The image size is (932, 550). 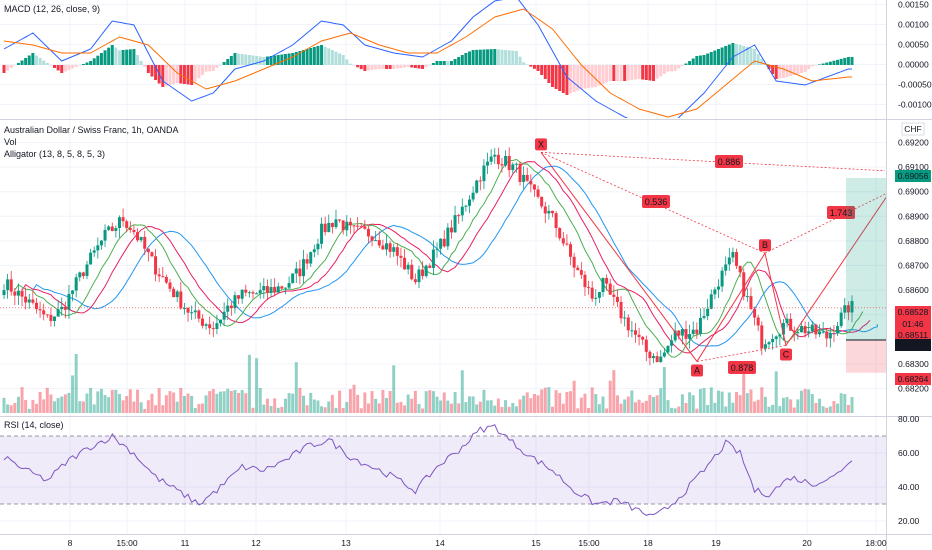 I want to click on vol-legend: Vol, so click(x=10, y=142).